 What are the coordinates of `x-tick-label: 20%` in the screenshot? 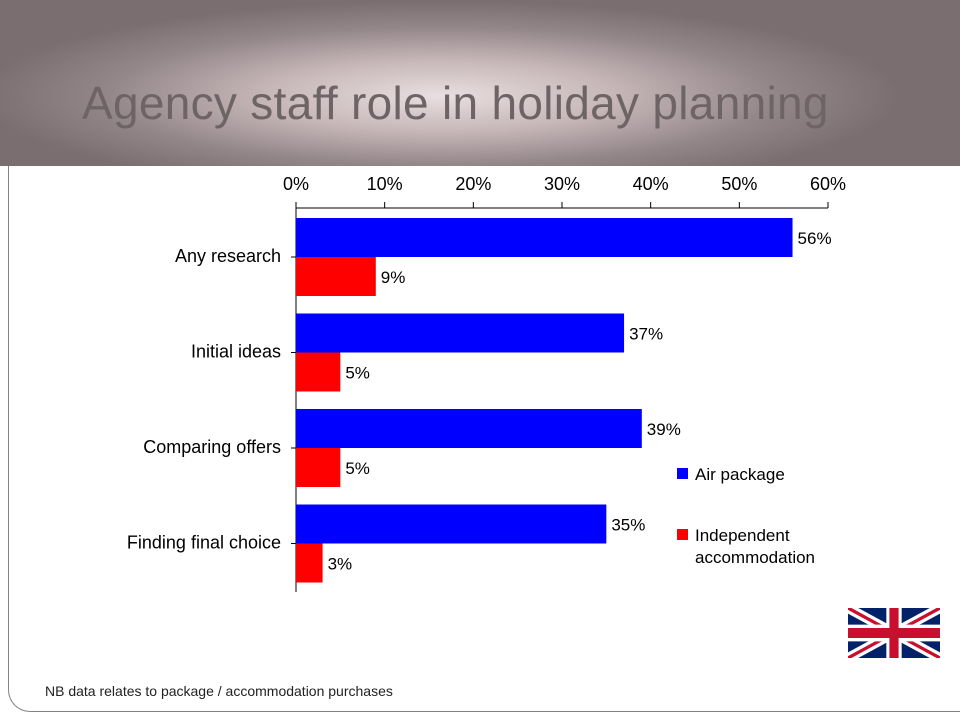 It's located at (473, 184).